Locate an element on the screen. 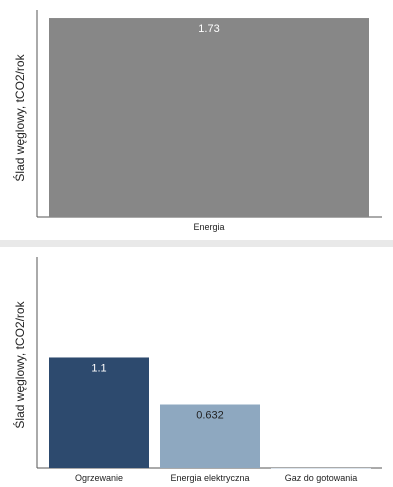 The width and height of the screenshot is (393, 487). data-label-1: 0.632 is located at coordinates (210, 415).